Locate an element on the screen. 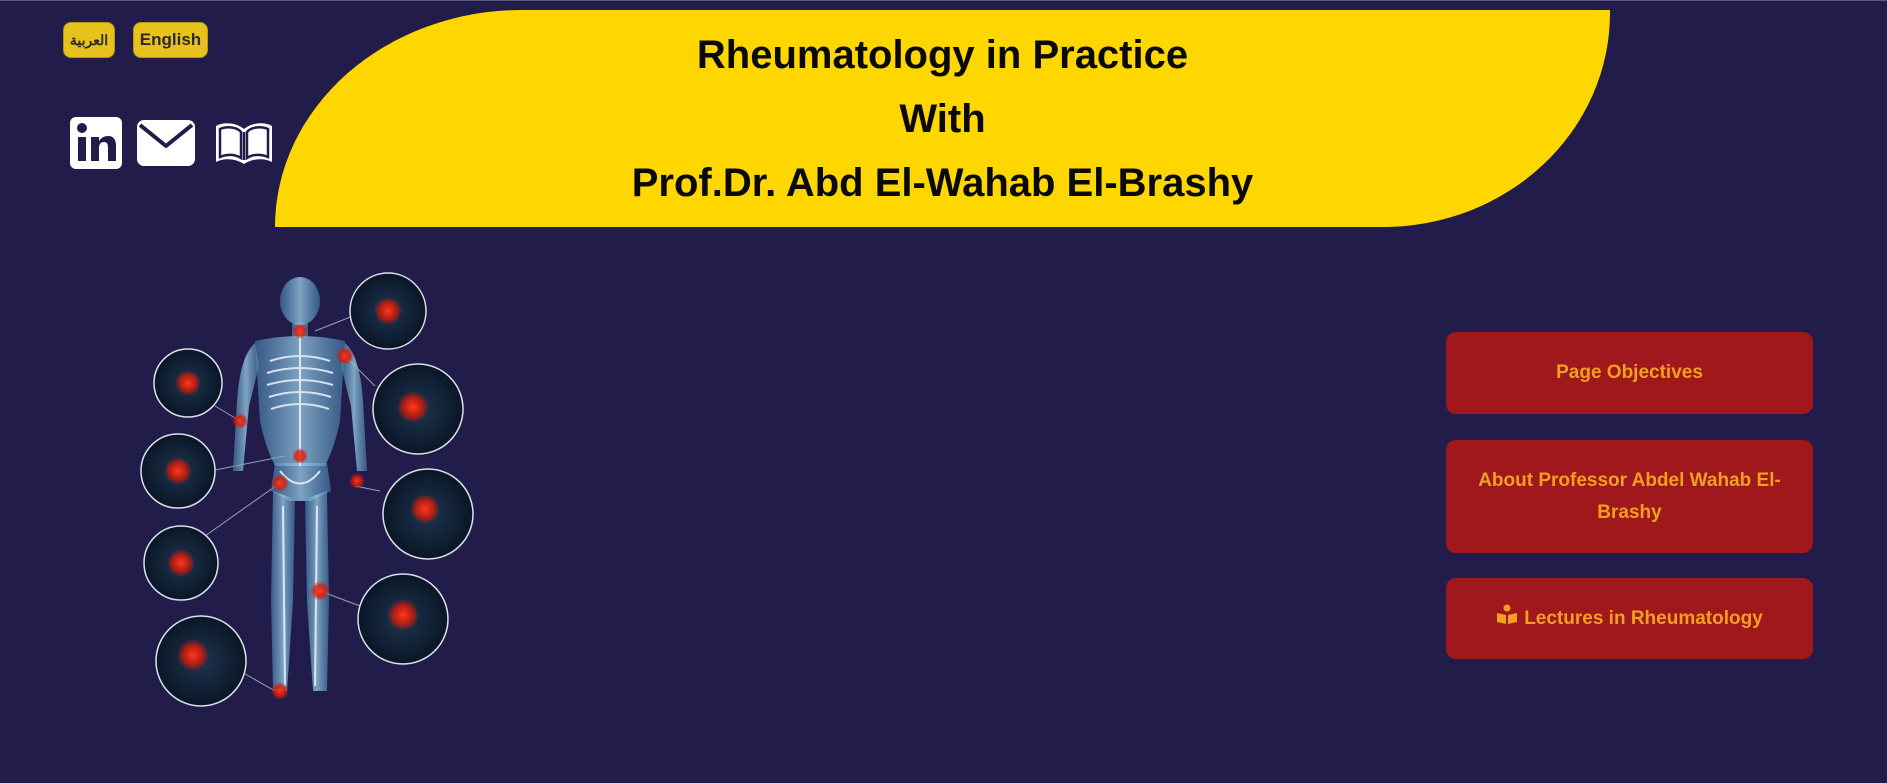  skeleton-joints-illustration is located at coordinates (307, 506).